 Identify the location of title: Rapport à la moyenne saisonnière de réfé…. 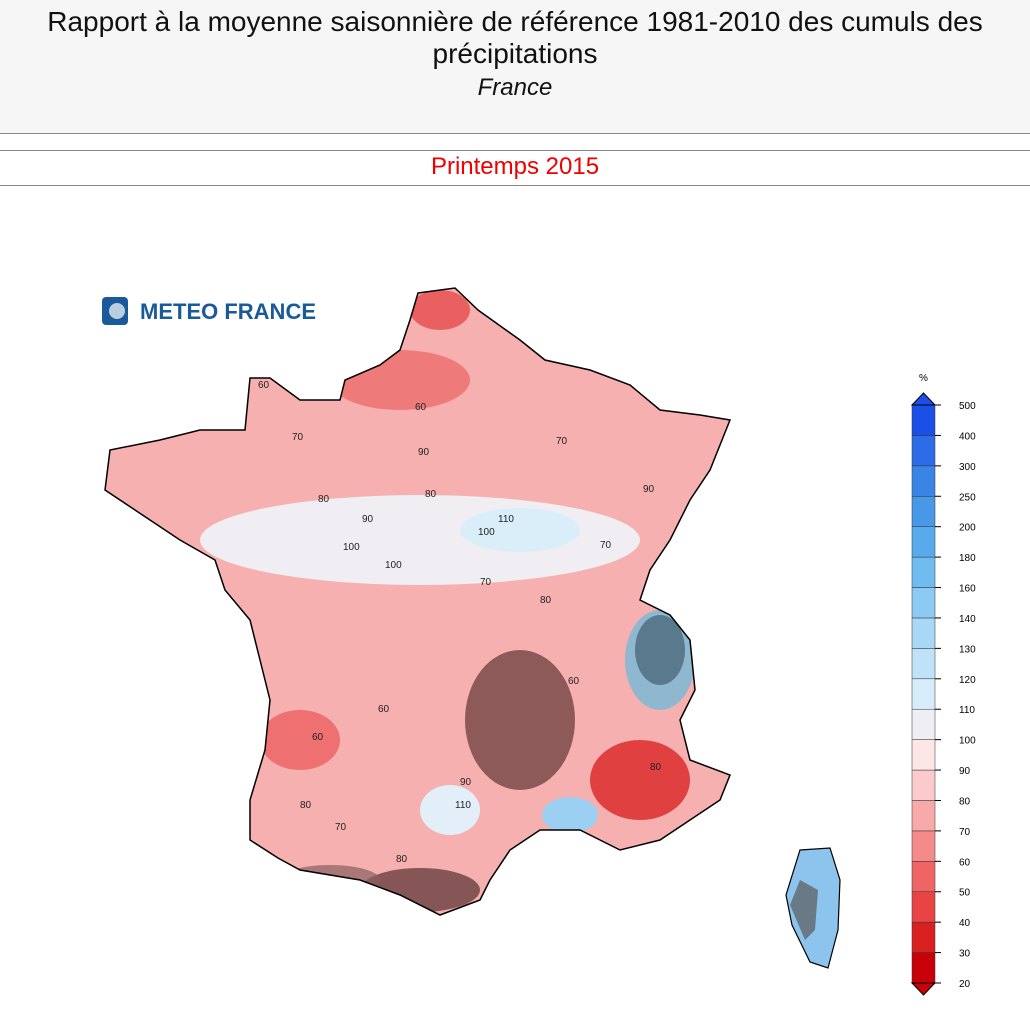
(515, 37).